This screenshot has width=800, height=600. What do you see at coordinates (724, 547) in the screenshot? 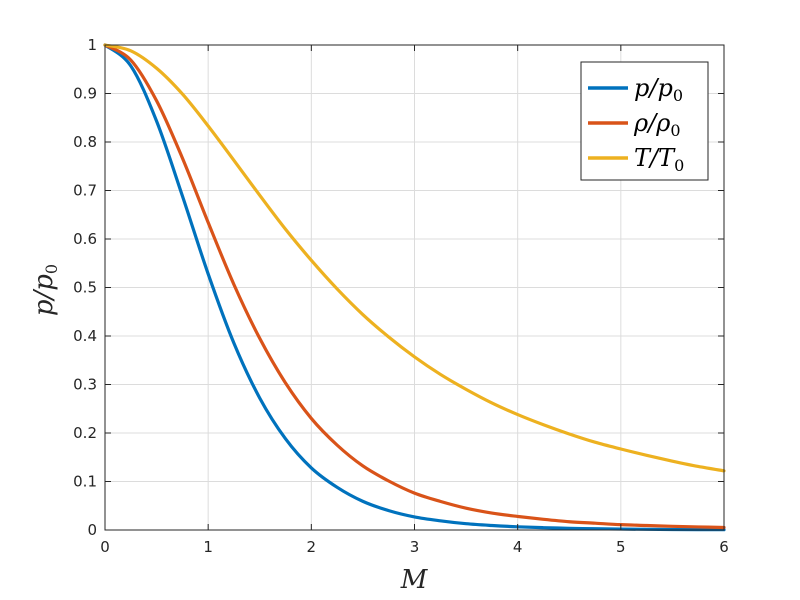
I see `x-tick-label: 6` at bounding box center [724, 547].